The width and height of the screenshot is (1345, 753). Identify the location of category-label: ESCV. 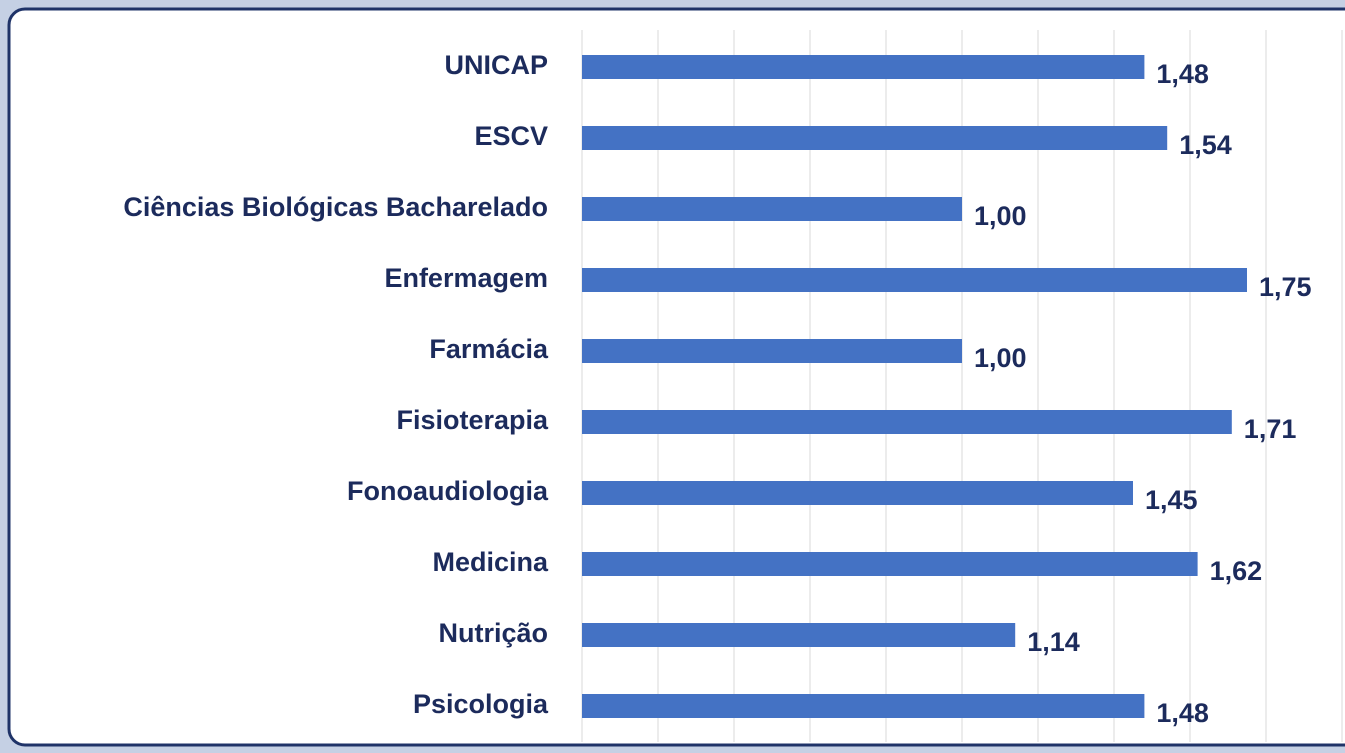
(511, 136).